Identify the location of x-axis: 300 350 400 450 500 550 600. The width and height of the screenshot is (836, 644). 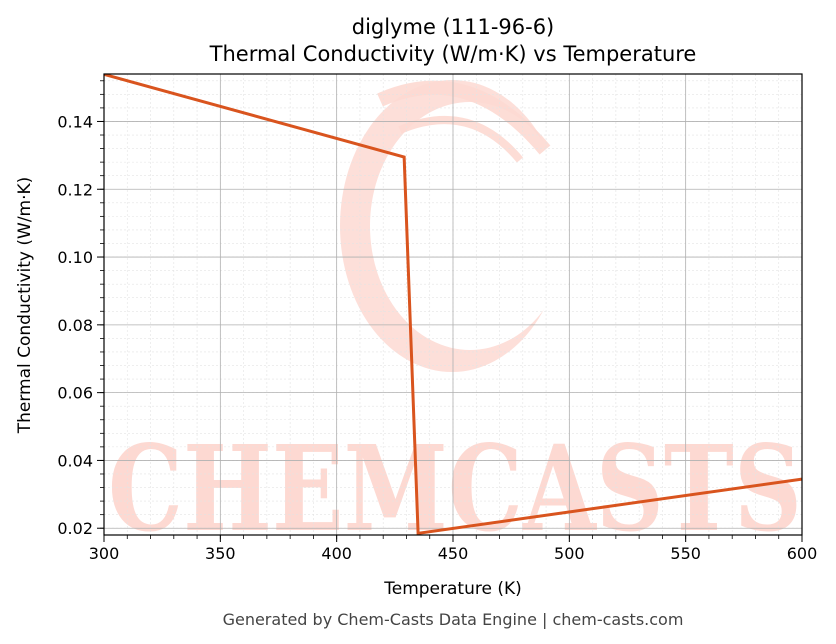
(453, 549).